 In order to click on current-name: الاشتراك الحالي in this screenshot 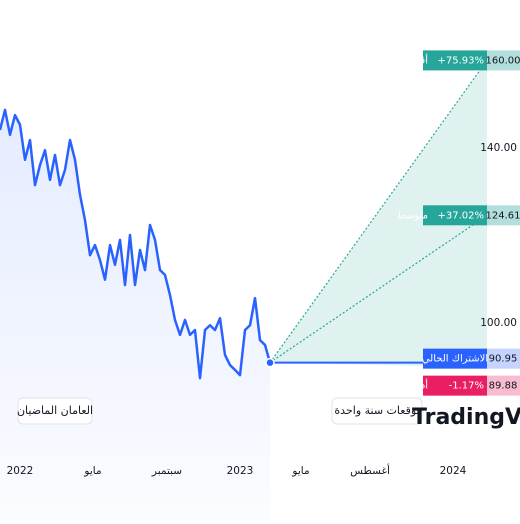, I will do `click(455, 359)`.